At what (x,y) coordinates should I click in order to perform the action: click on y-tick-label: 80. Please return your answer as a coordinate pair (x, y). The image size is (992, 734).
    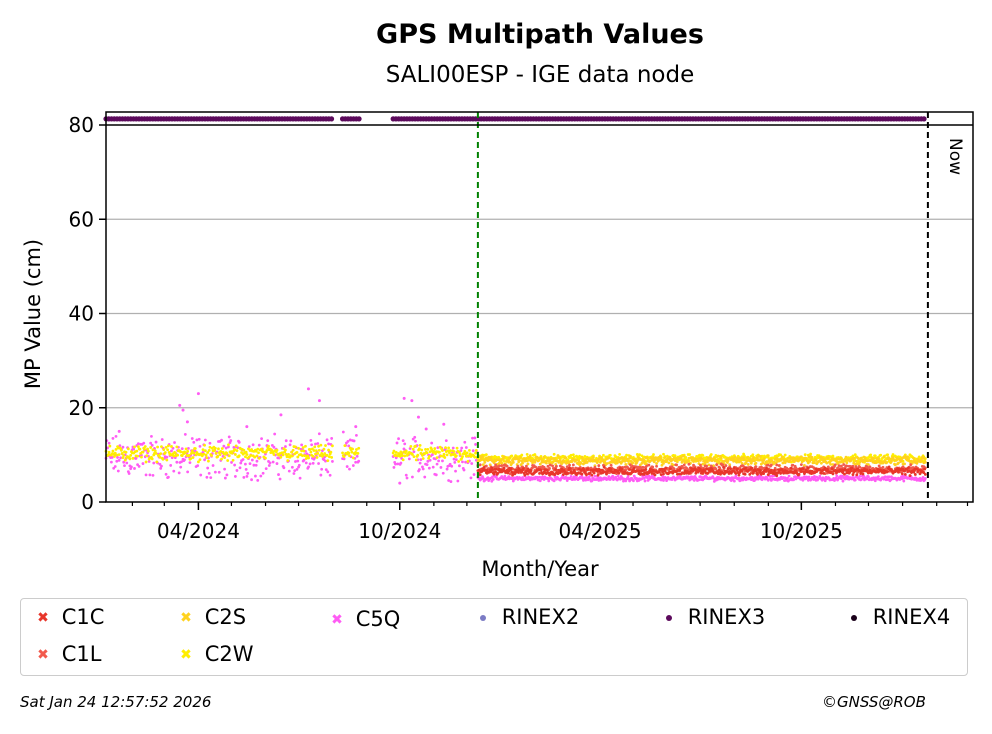
    Looking at the image, I should click on (81, 125).